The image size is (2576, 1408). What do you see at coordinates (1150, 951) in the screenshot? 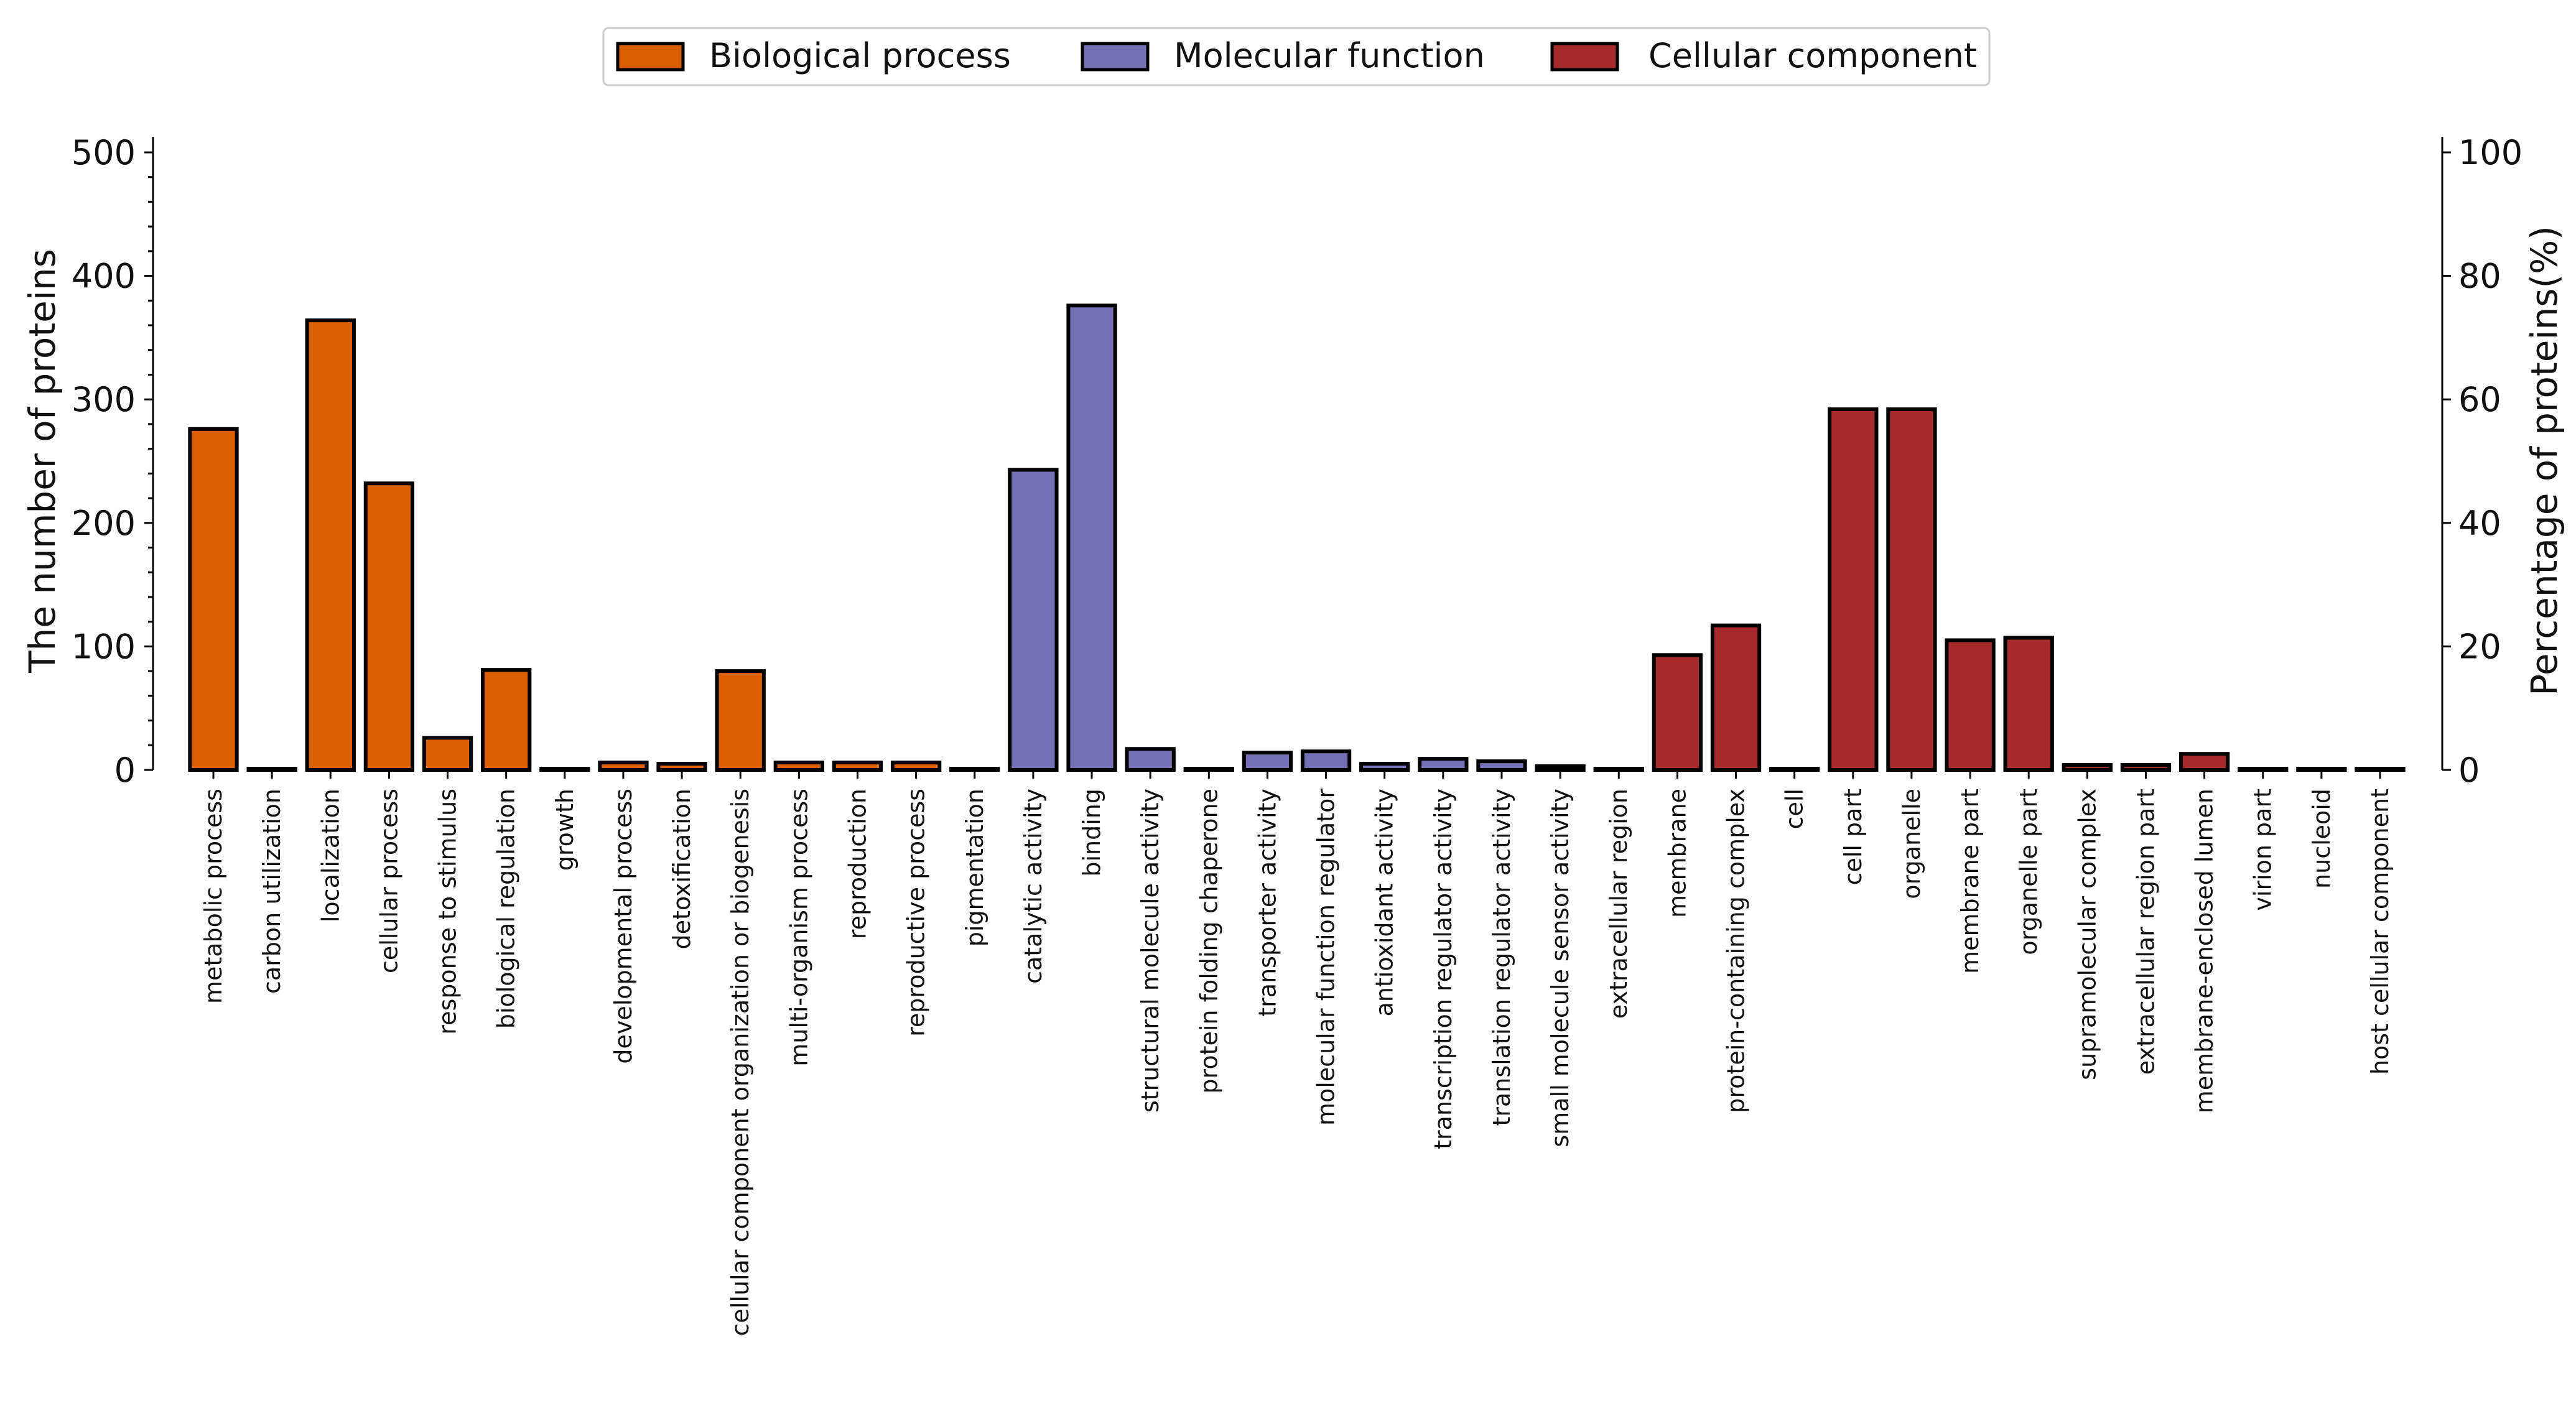
I see `x-tick-label: structural molecule activity` at bounding box center [1150, 951].